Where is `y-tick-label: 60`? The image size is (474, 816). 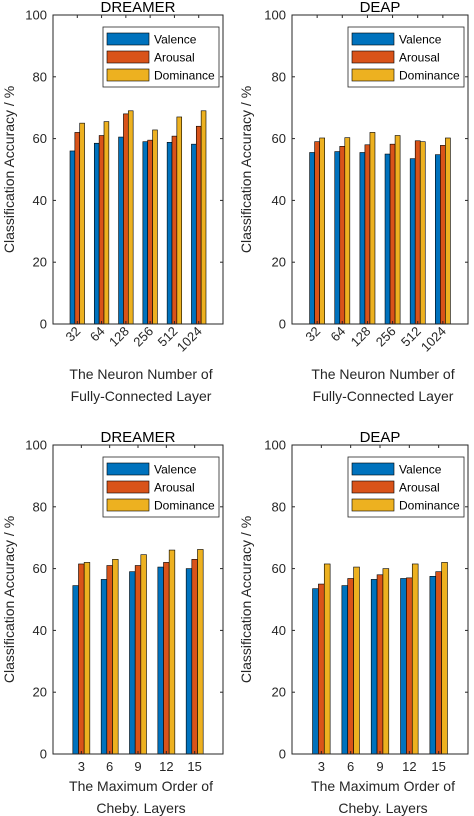
y-tick-label: 60 is located at coordinates (279, 568).